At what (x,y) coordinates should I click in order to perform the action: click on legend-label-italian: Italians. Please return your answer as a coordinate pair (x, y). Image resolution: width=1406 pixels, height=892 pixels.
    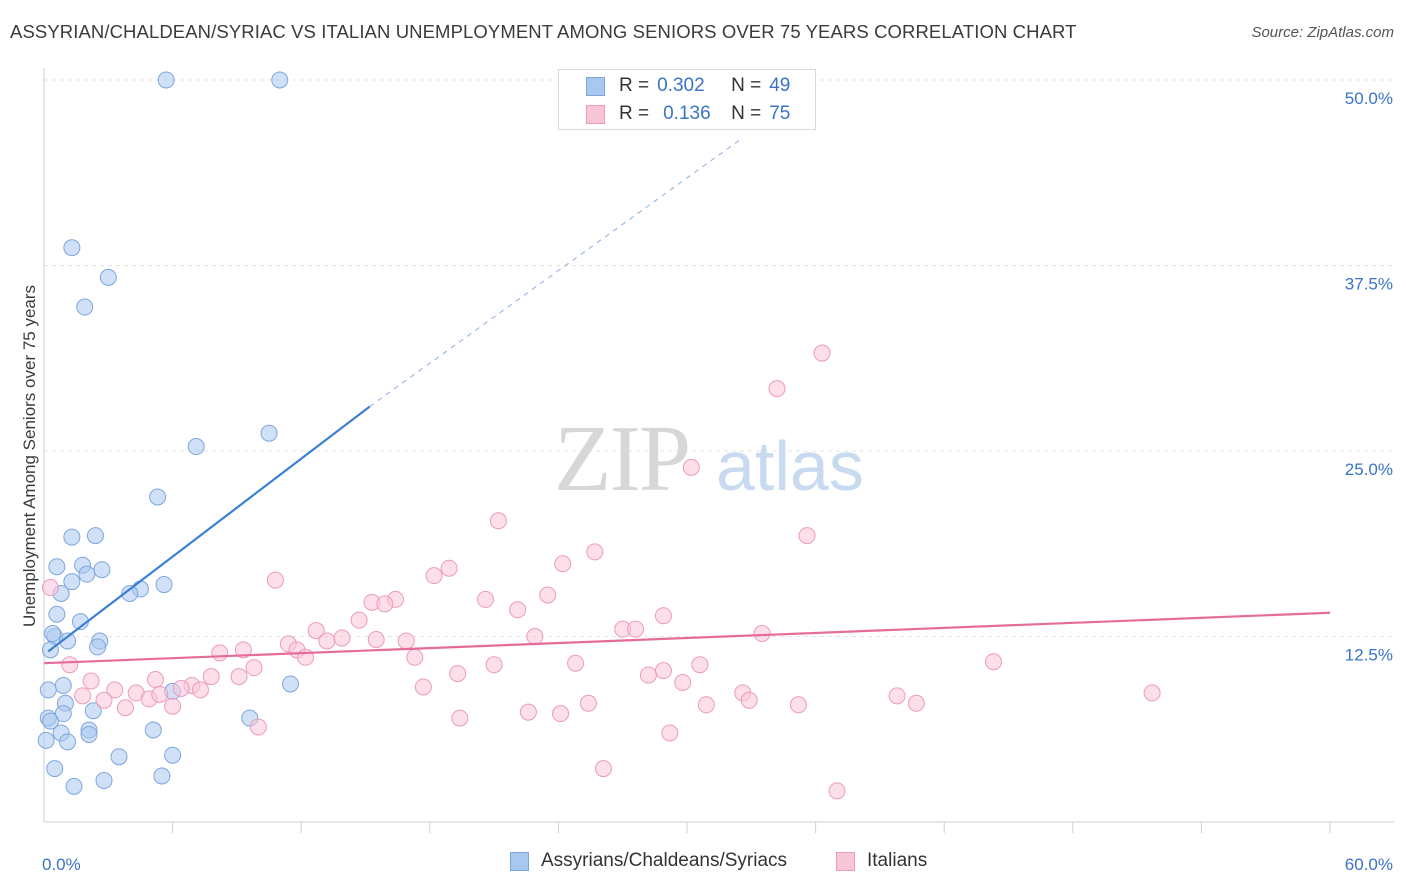
    Looking at the image, I should click on (897, 860).